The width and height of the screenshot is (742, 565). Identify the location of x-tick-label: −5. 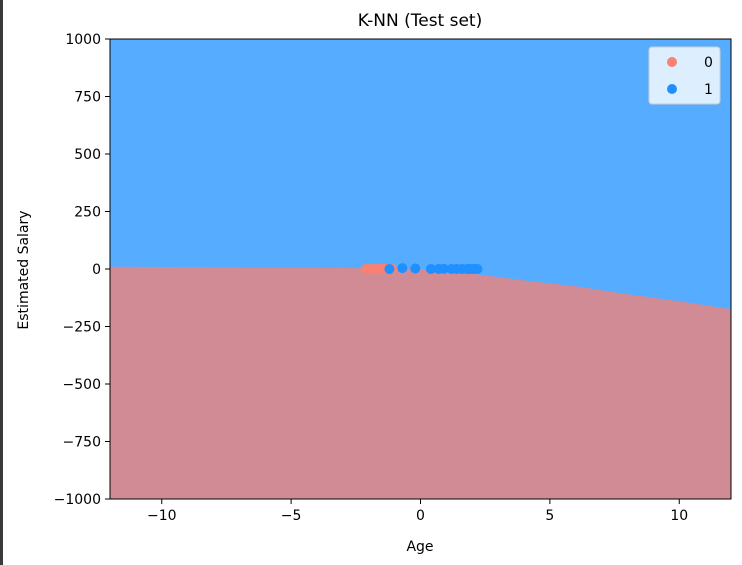
(291, 516).